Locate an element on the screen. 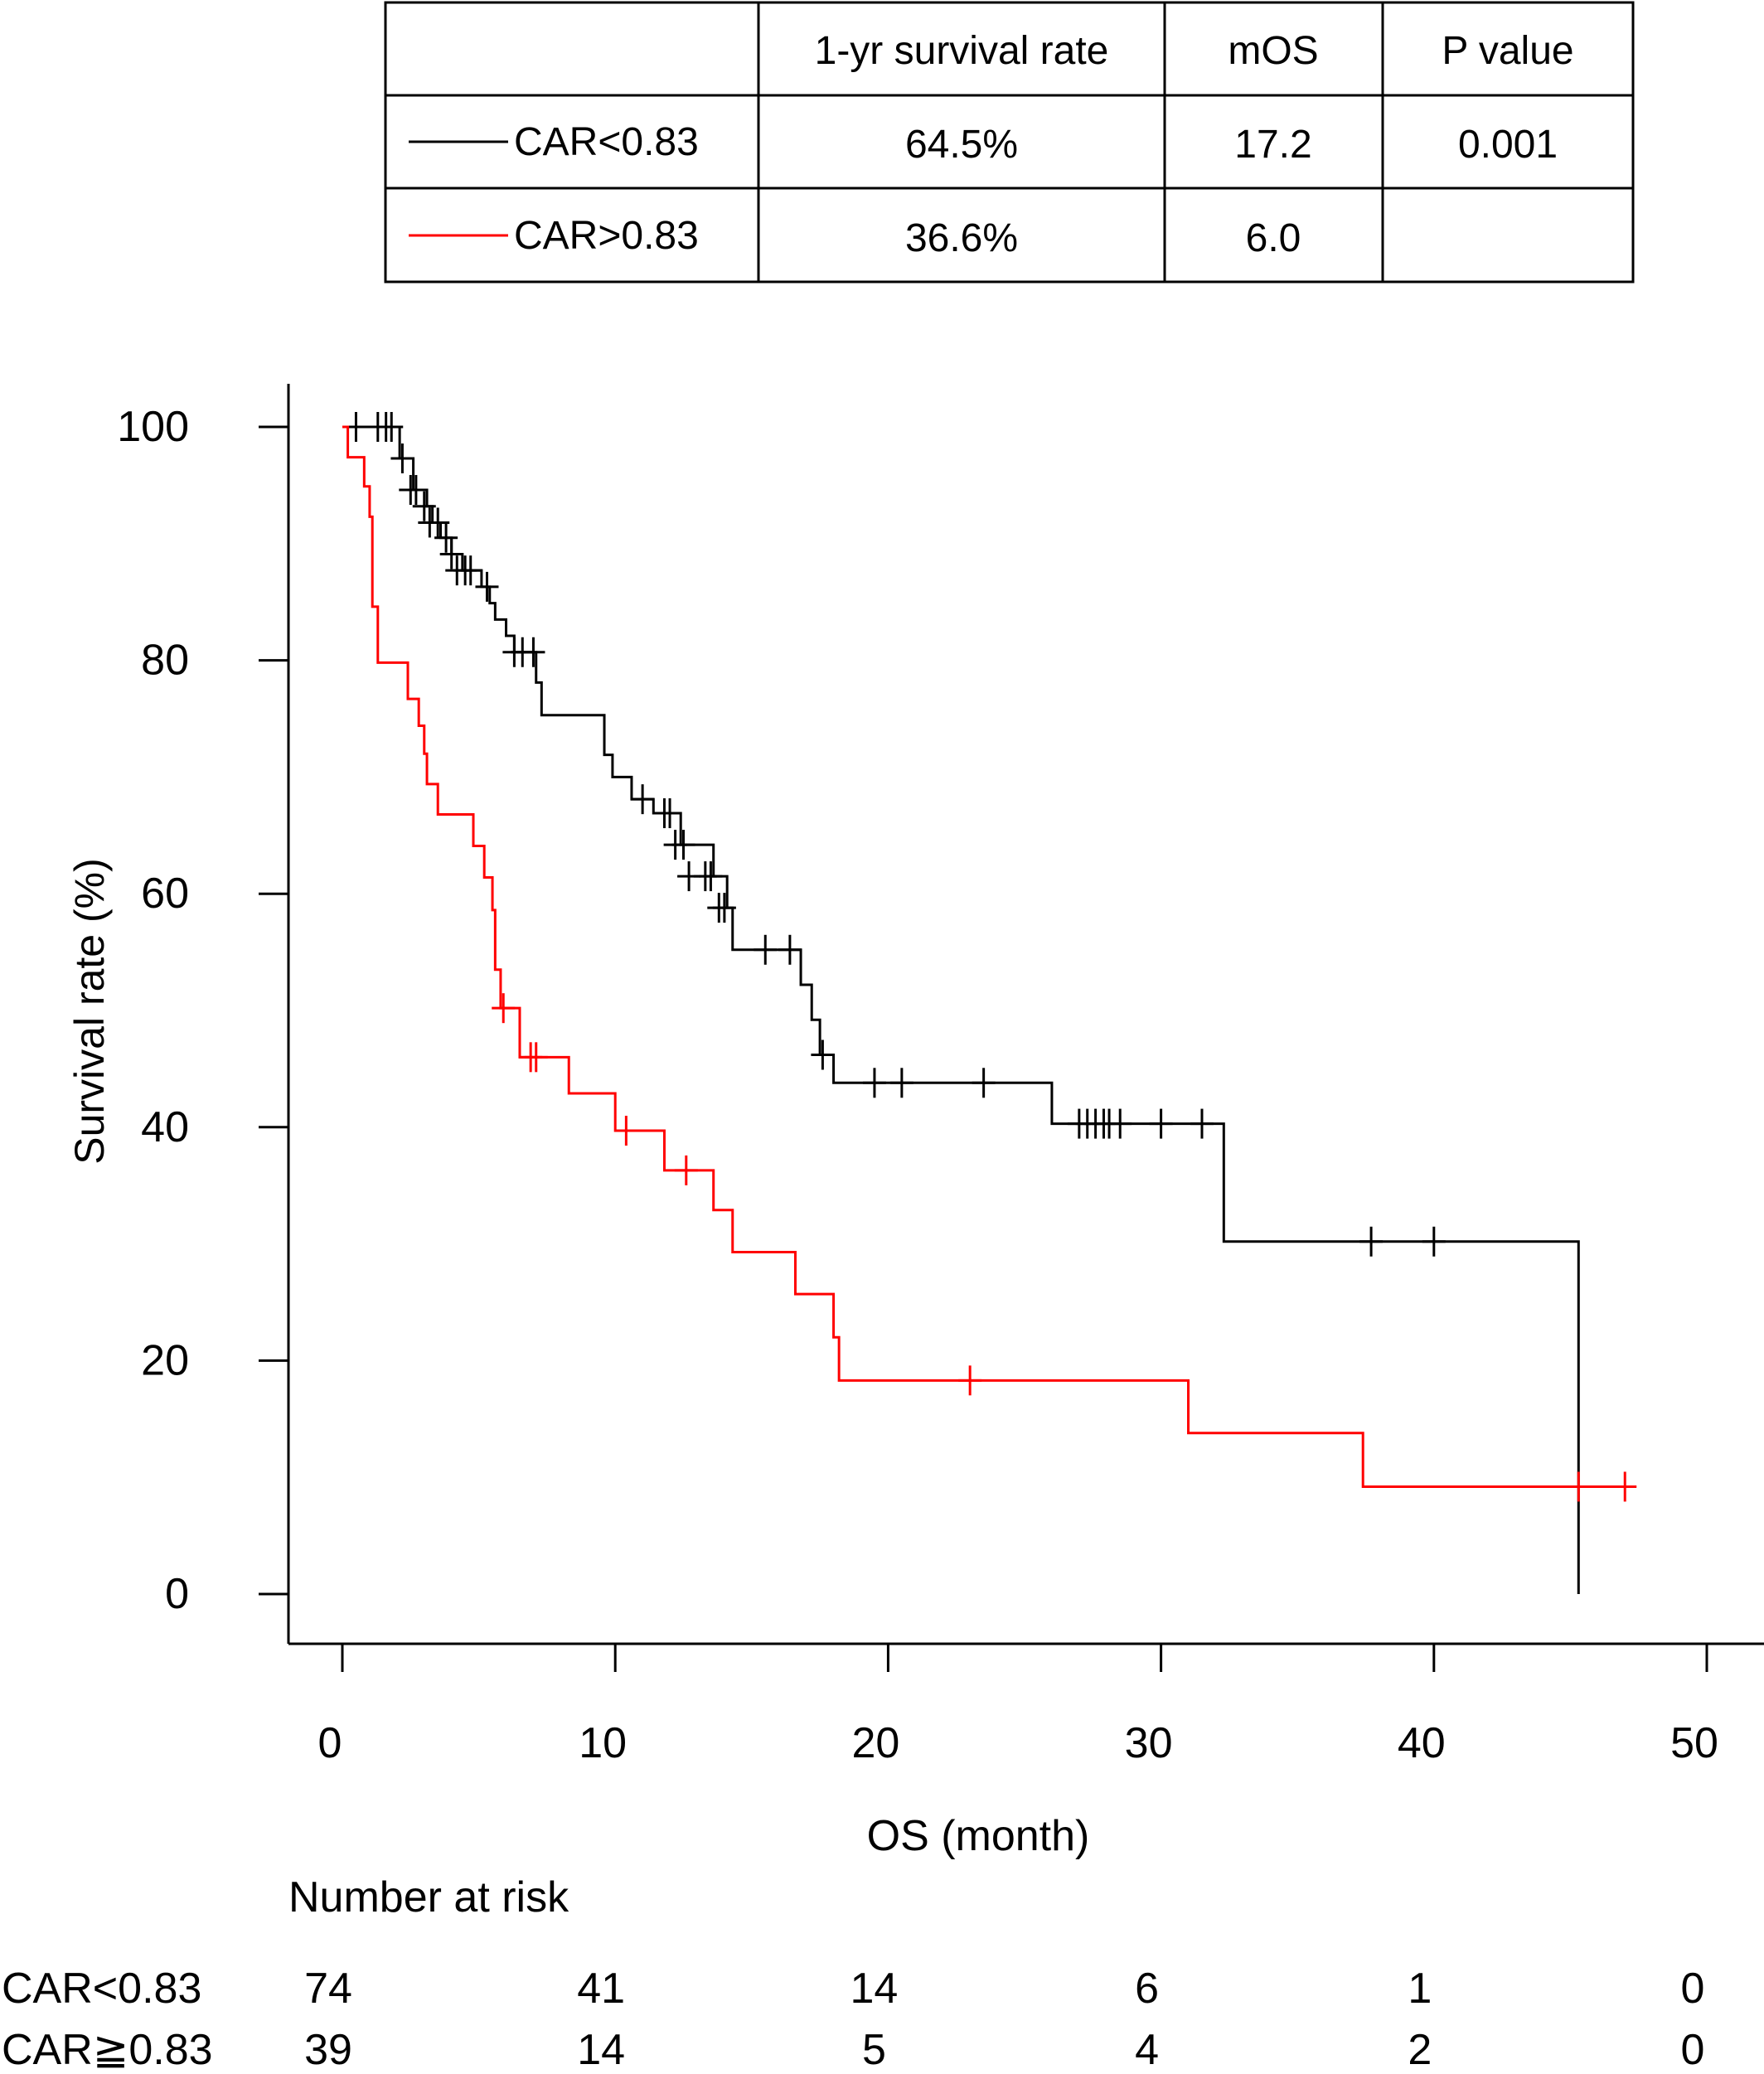 This screenshot has width=1764, height=2074. risk-title: Number at risk is located at coordinates (428, 1897).